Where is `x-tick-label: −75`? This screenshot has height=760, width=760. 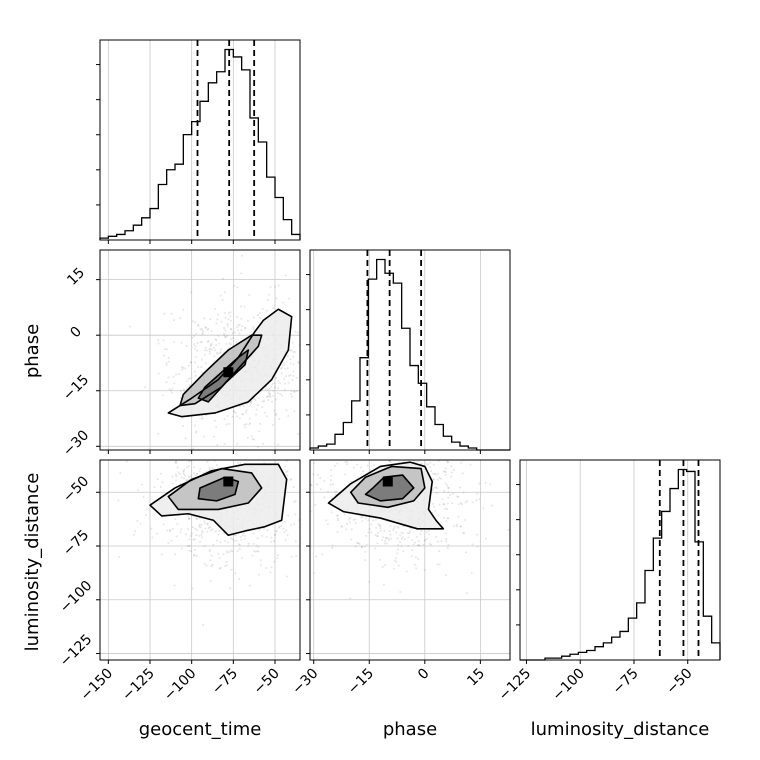
x-tick-label: −75 is located at coordinates (626, 682).